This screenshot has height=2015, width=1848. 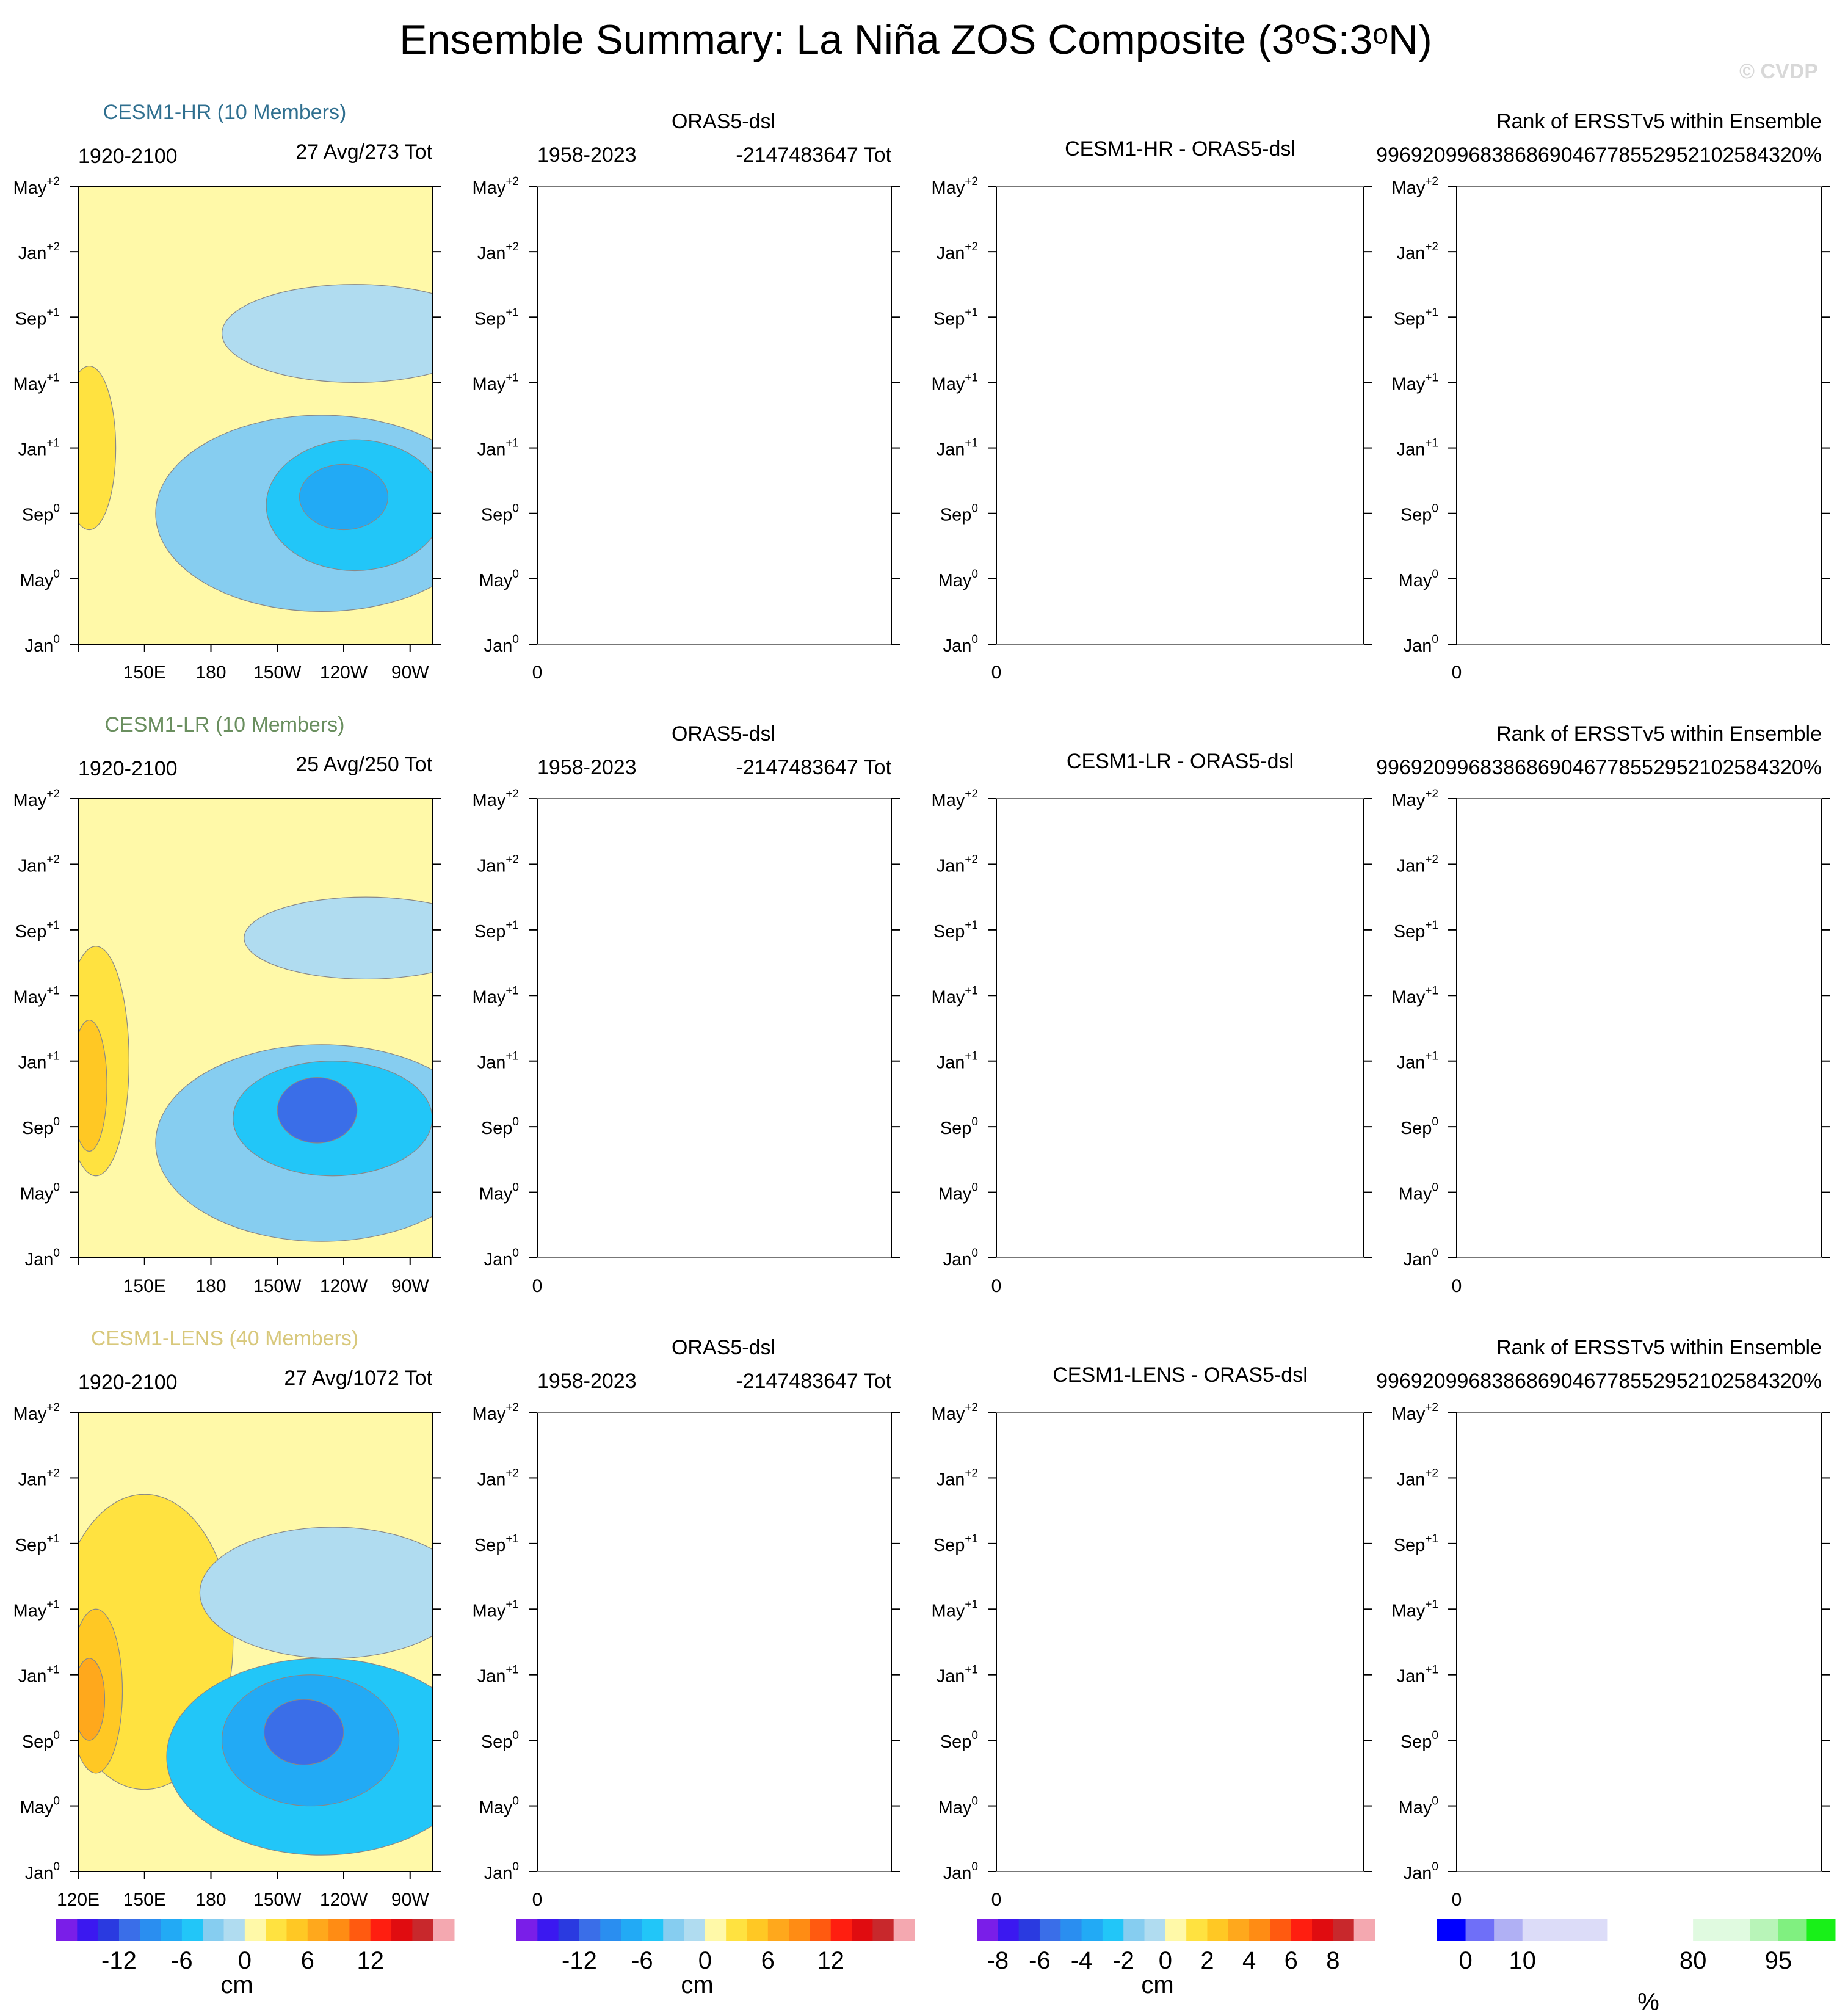 I want to click on colorbar-label: 80, so click(x=1693, y=1960).